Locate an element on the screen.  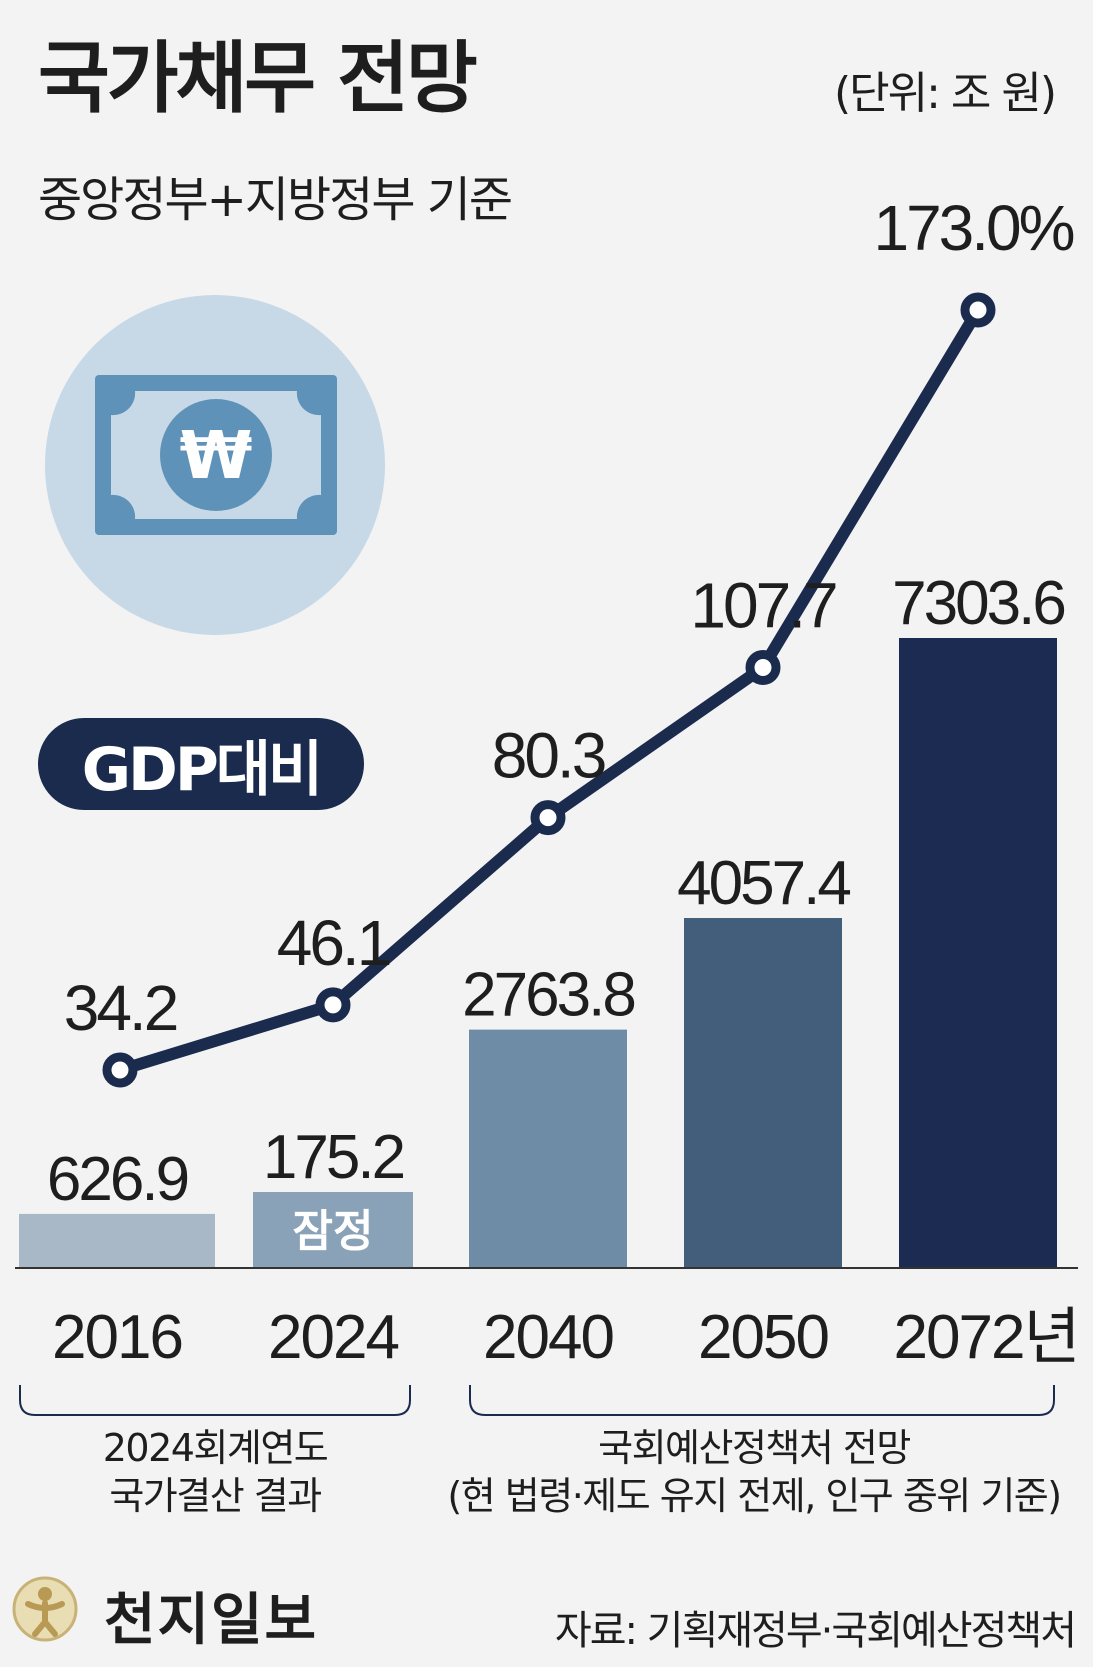
brace-left is located at coordinates (215, 1400).